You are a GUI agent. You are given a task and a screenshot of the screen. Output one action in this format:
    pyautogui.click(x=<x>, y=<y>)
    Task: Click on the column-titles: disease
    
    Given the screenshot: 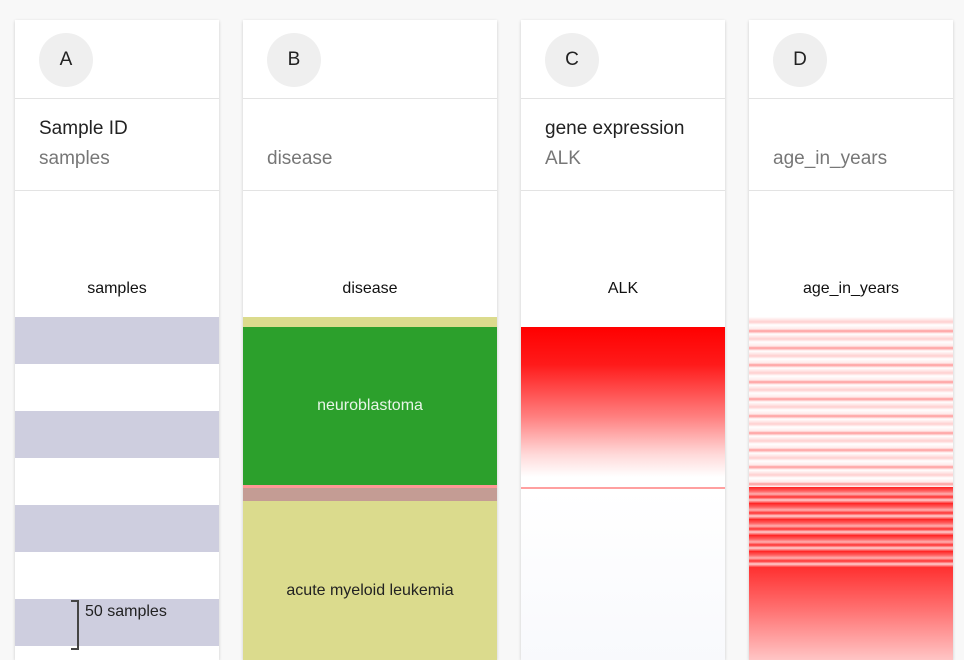 What is the action you would take?
    pyautogui.click(x=370, y=145)
    